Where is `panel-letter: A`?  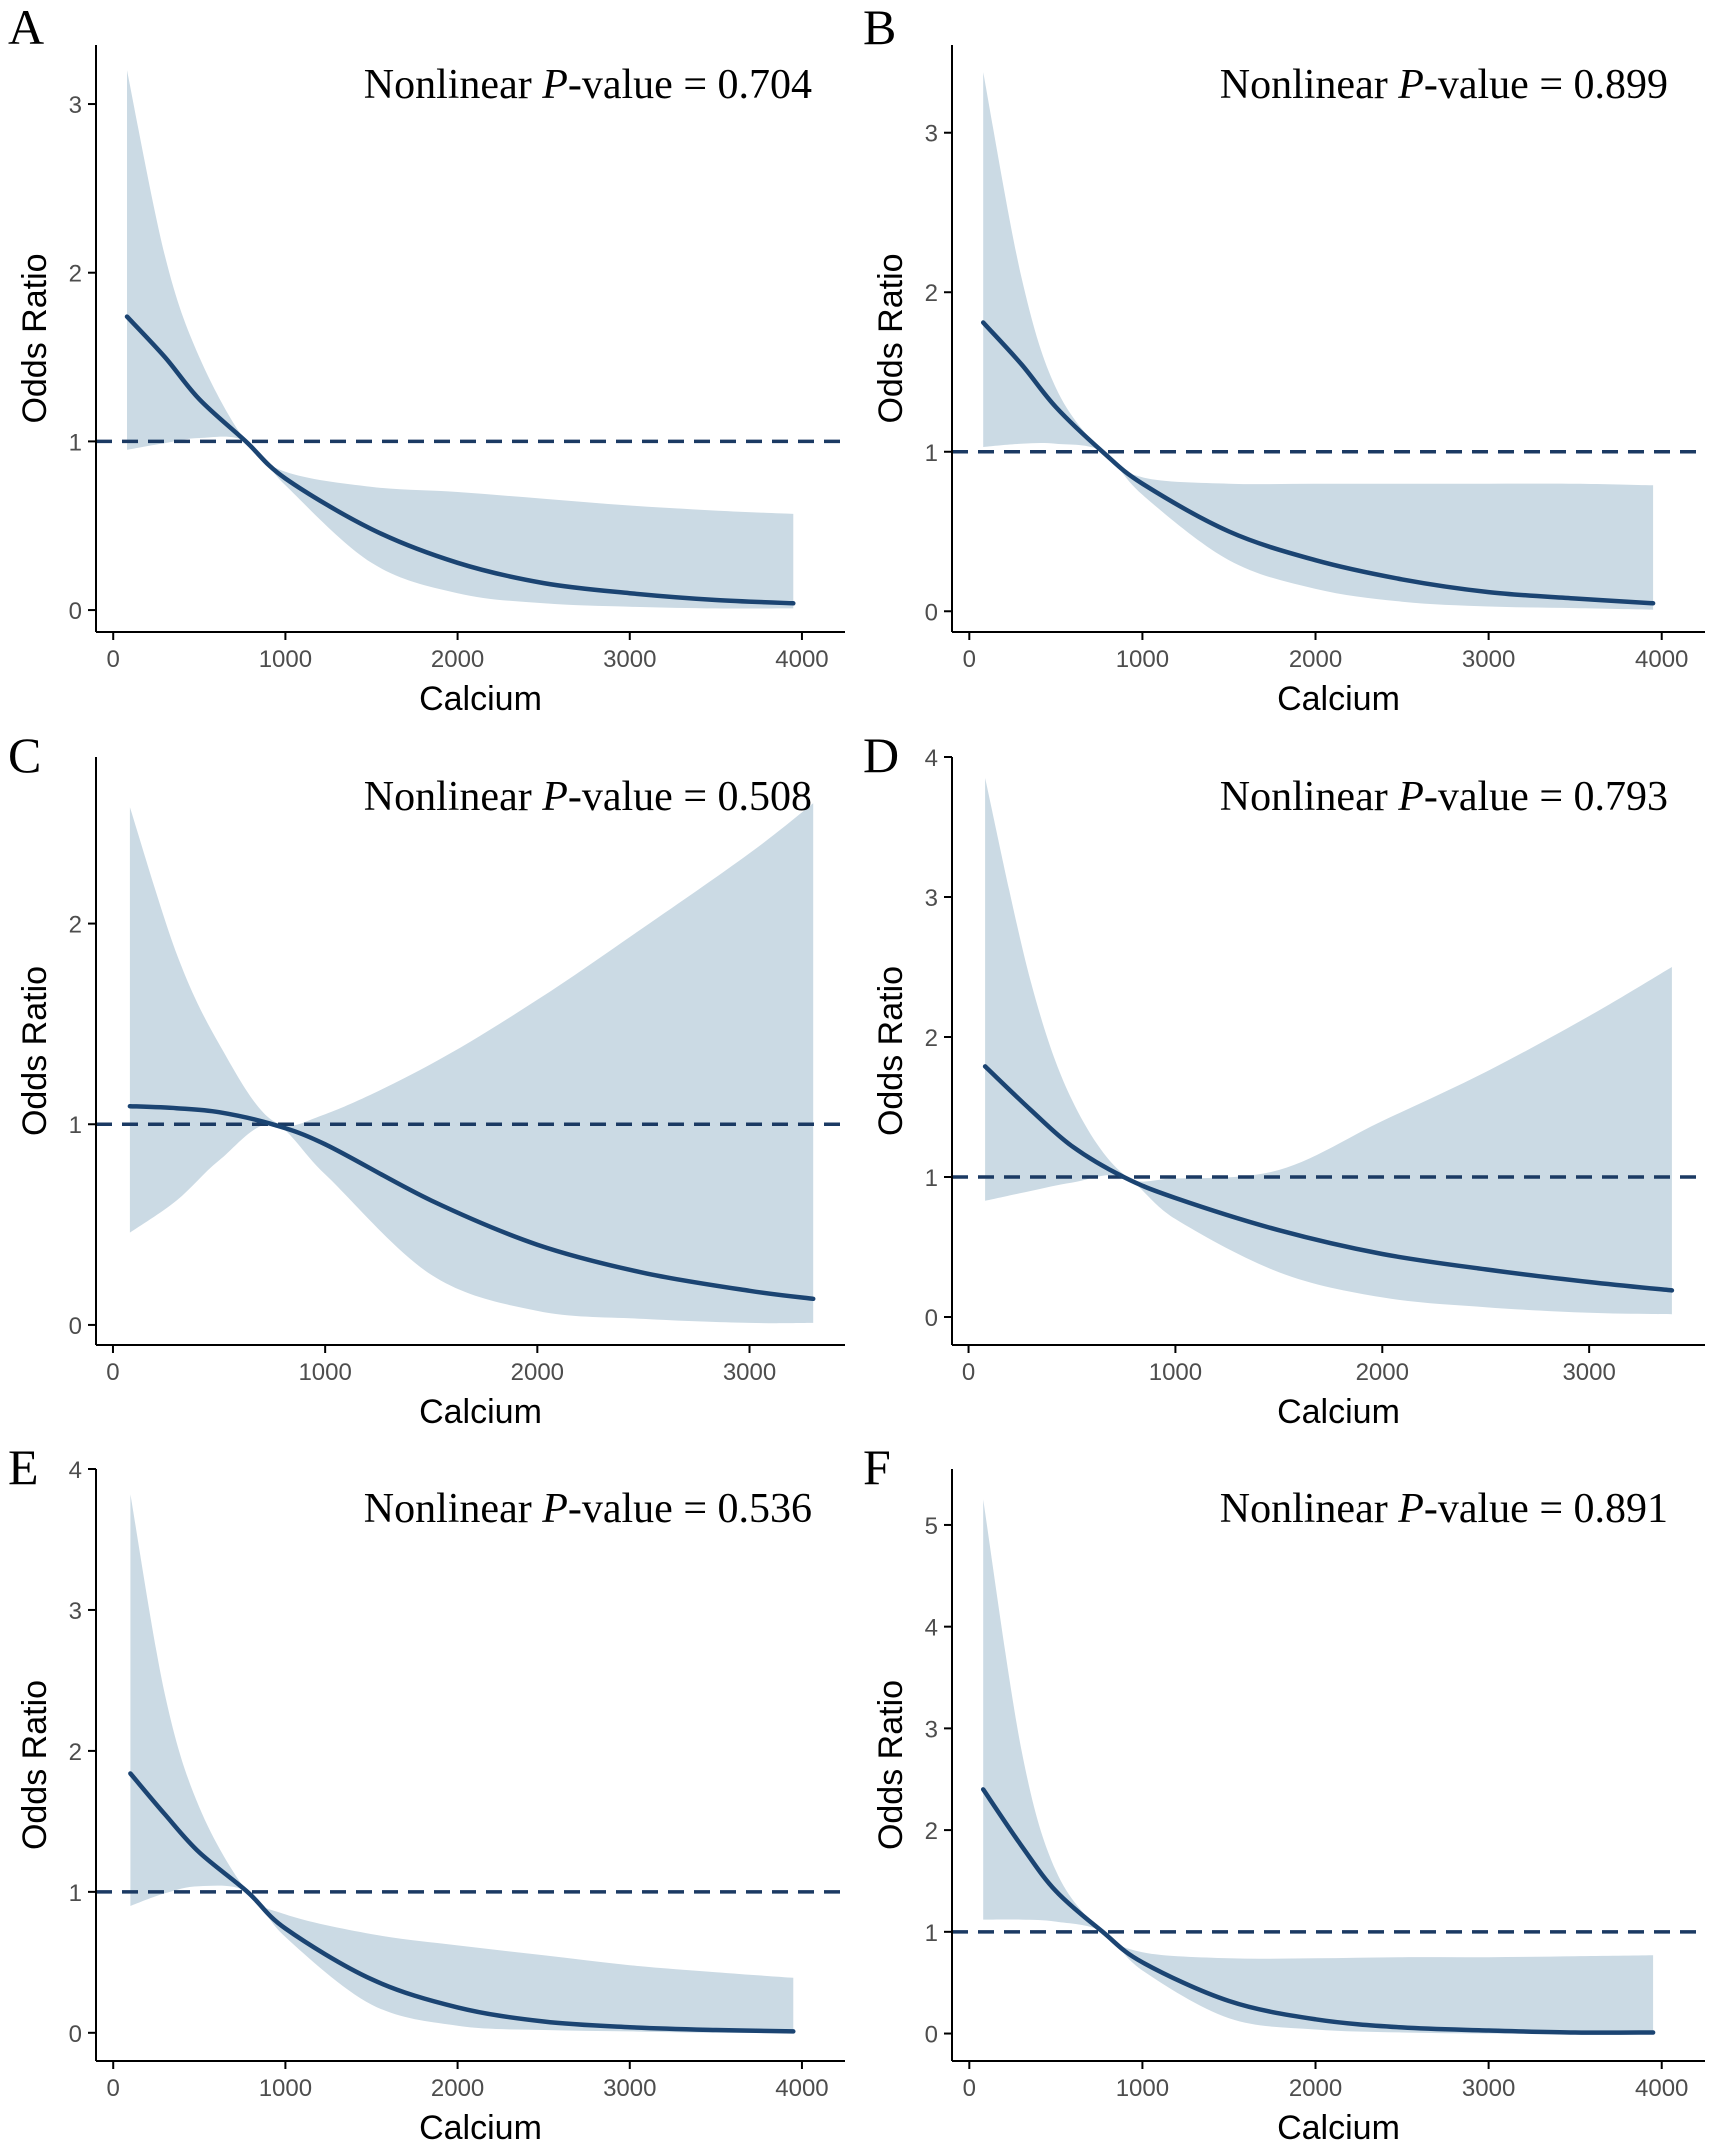
panel-letter: A is located at coordinates (26, 27).